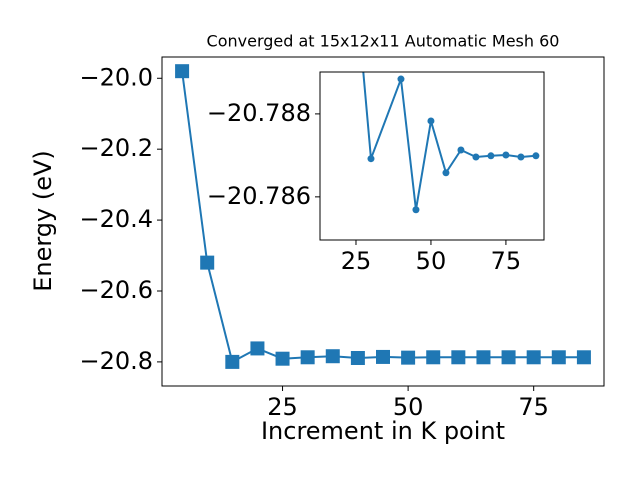 This screenshot has width=640, height=480. I want to click on y-tick-label: −20.0, so click(116, 77).